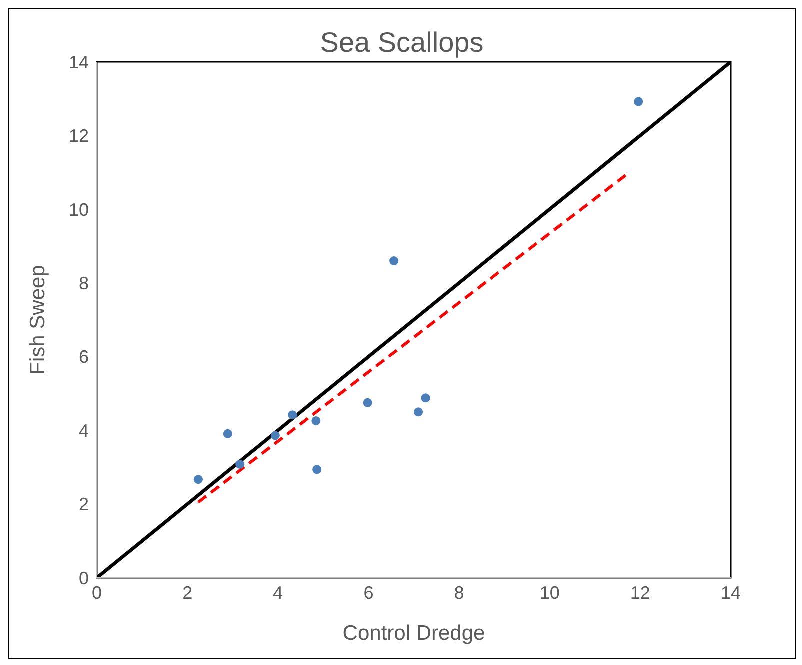 Image resolution: width=802 pixels, height=665 pixels. I want to click on y-tick-label: 4, so click(83, 430).